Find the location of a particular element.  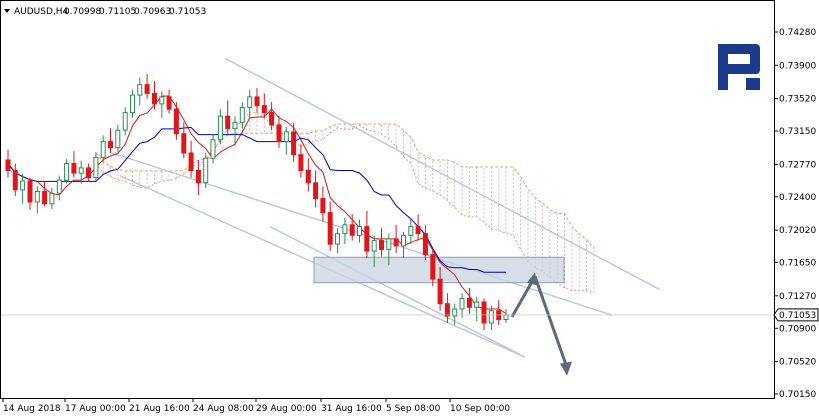

y-tick-label: 0.70520 is located at coordinates (797, 363).